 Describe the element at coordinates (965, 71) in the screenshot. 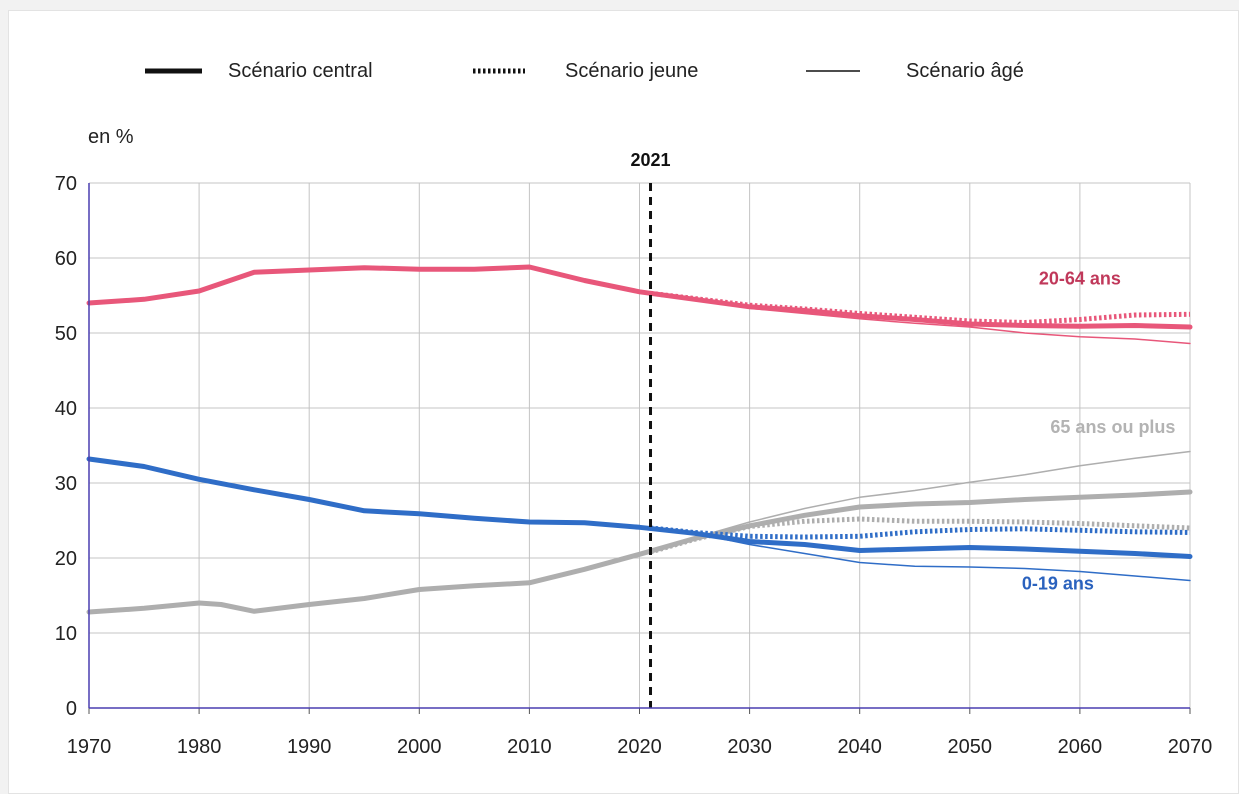

I see `legend-age-label: Scénario âgé` at that location.